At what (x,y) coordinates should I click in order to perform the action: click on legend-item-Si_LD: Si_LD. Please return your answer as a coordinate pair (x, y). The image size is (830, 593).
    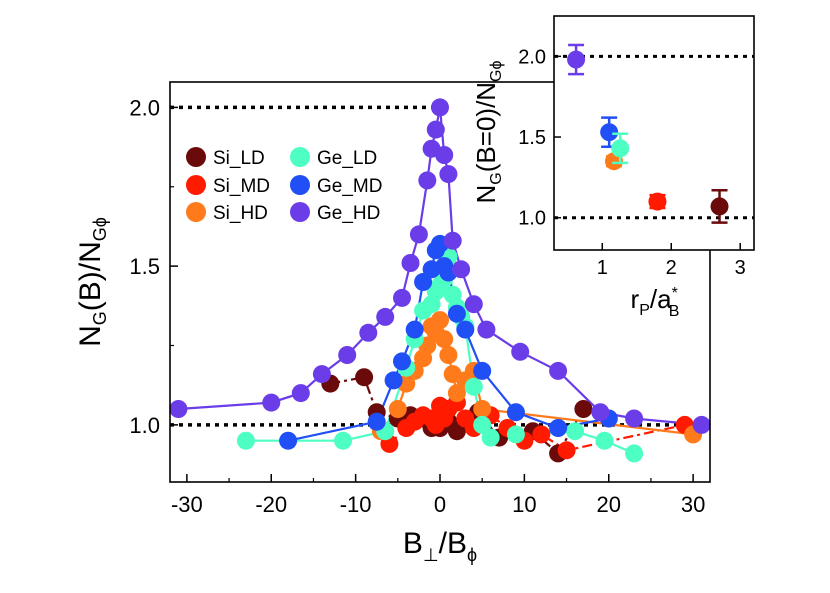
    Looking at the image, I should click on (225, 158).